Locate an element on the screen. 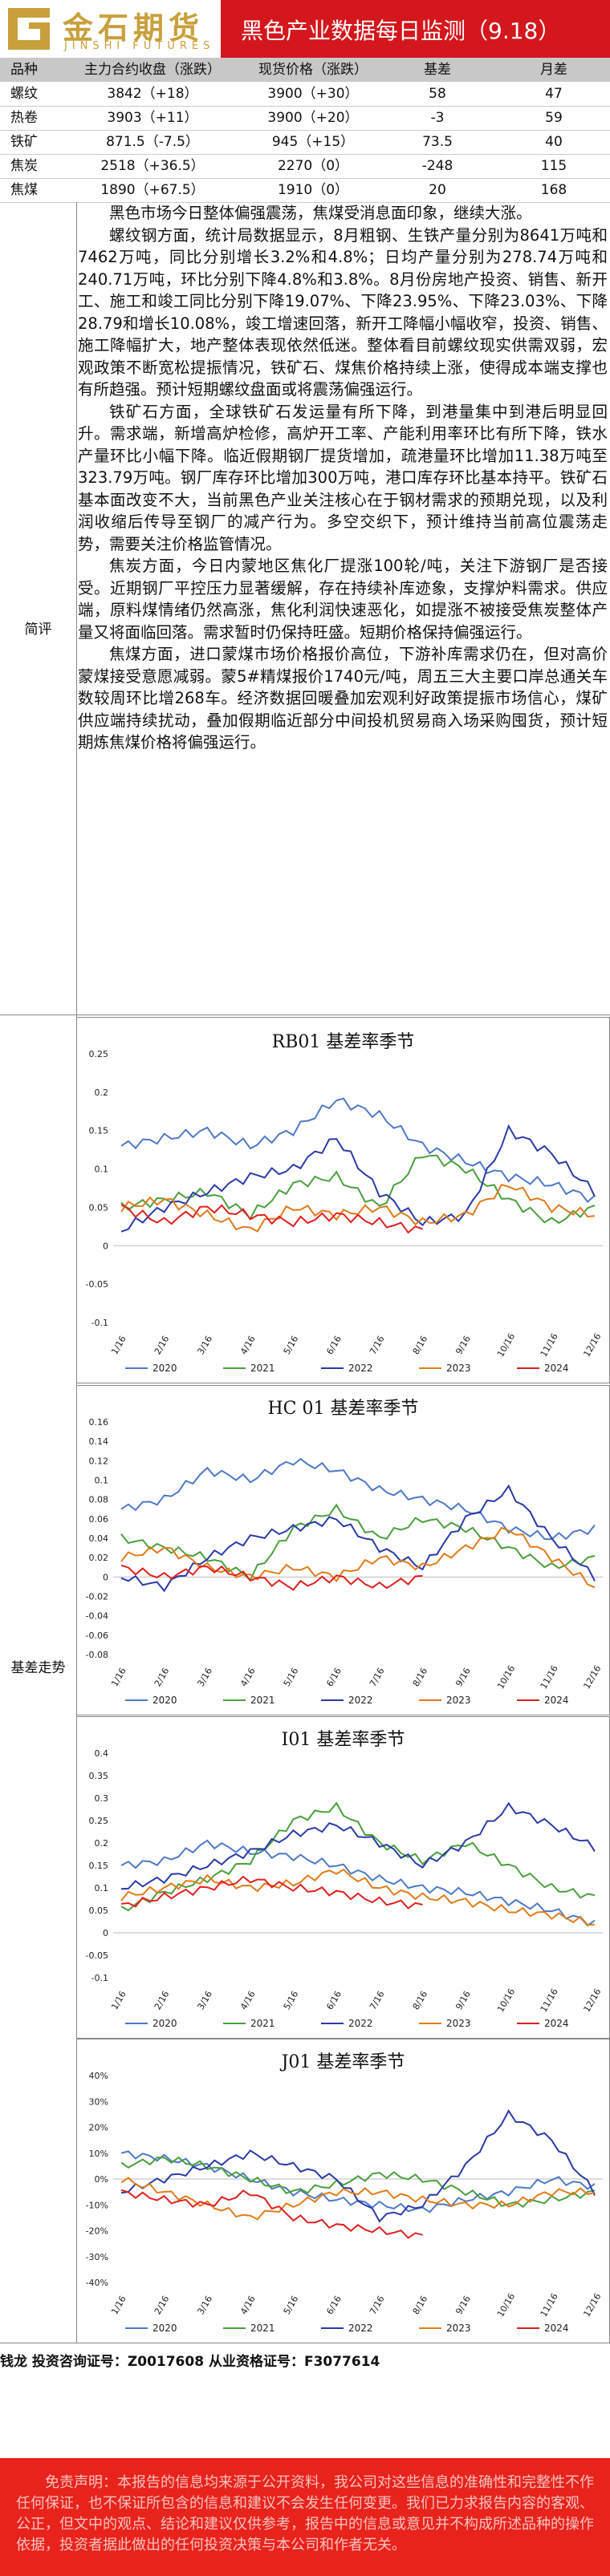 The image size is (610, 2576). x-tick-label: 11/16 is located at coordinates (549, 1345).